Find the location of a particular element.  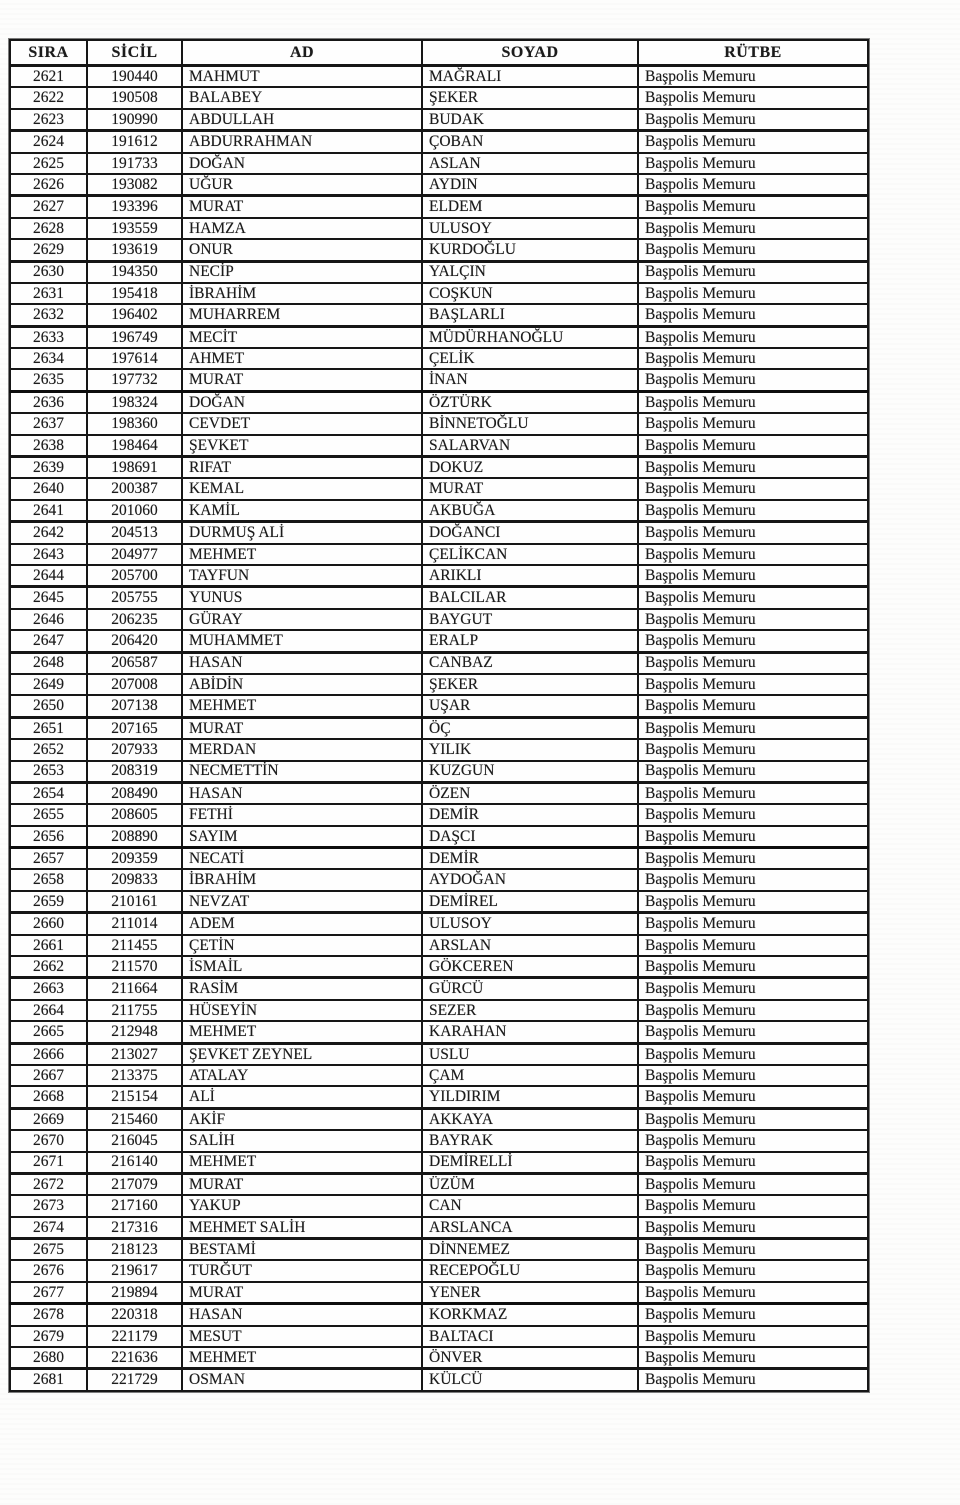

cell-sicil: 220318 is located at coordinates (134, 1314).